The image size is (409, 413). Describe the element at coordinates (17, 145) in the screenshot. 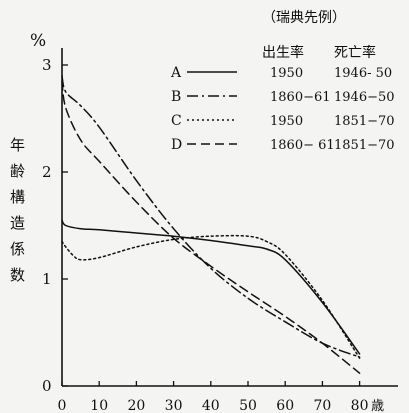

I see `y-axis-title-char: 年` at that location.